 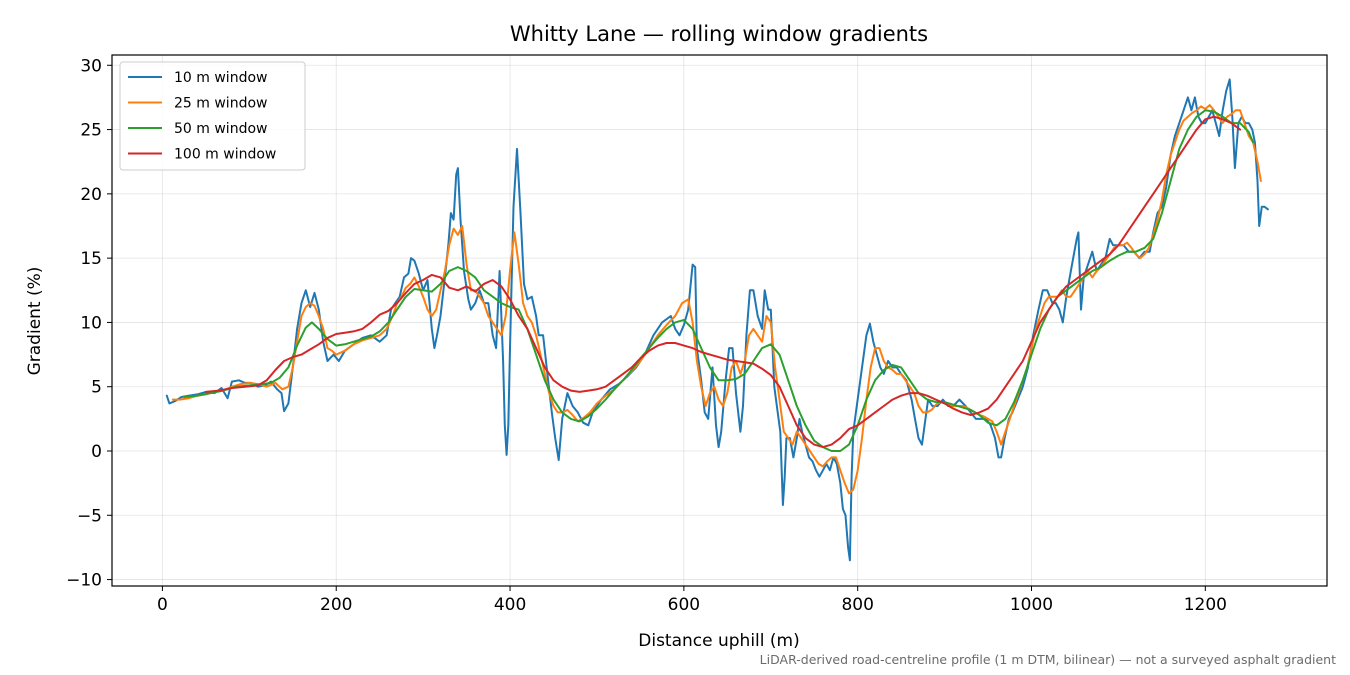 What do you see at coordinates (684, 605) in the screenshot?
I see `x-tick-label: 600` at bounding box center [684, 605].